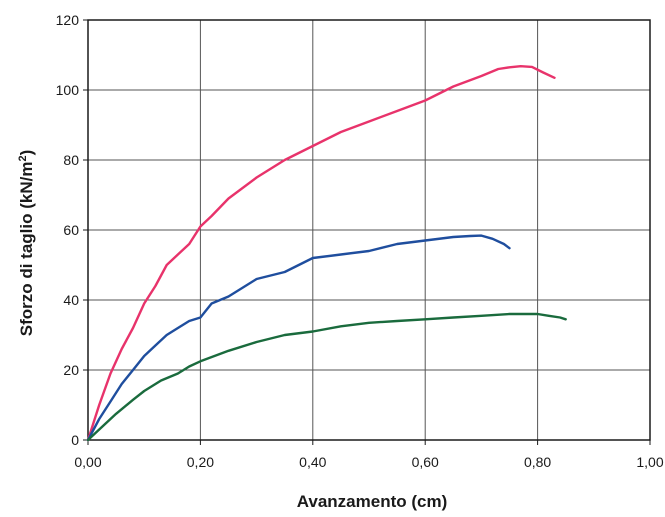  I want to click on x-tick-label: 0,20, so click(200, 462).